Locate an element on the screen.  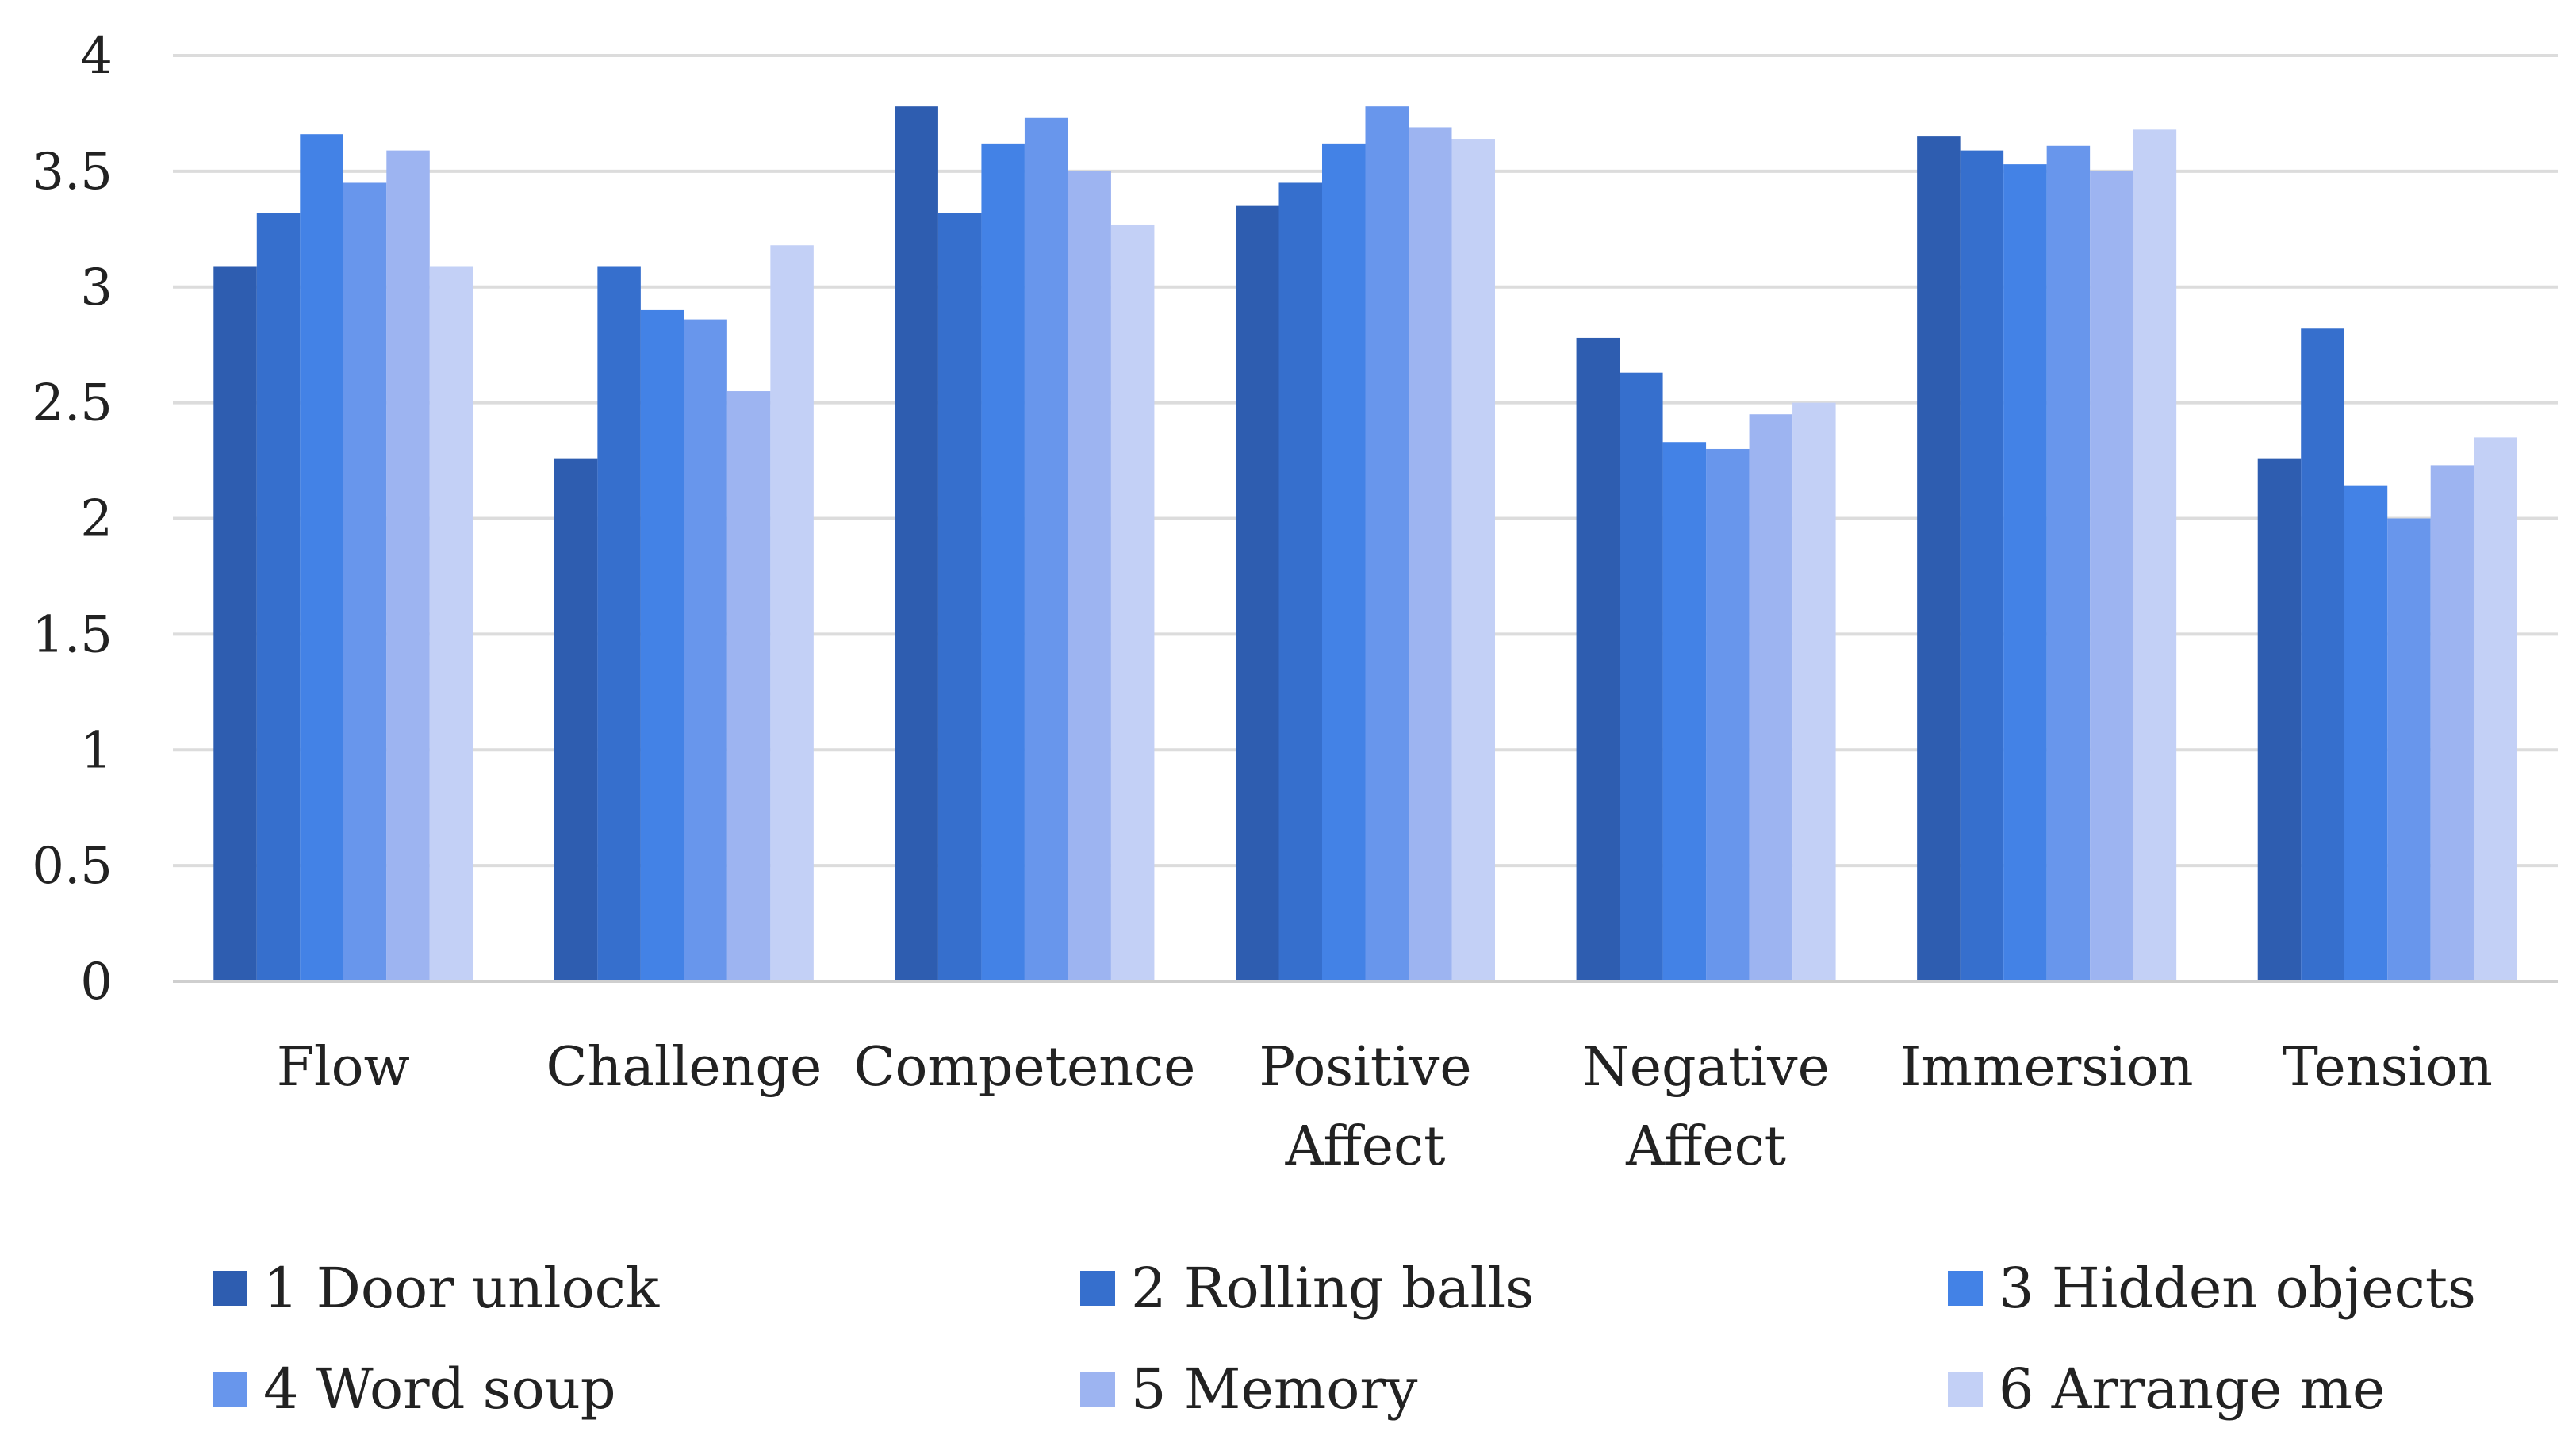
y-tick-label: 1.5 is located at coordinates (72, 635).